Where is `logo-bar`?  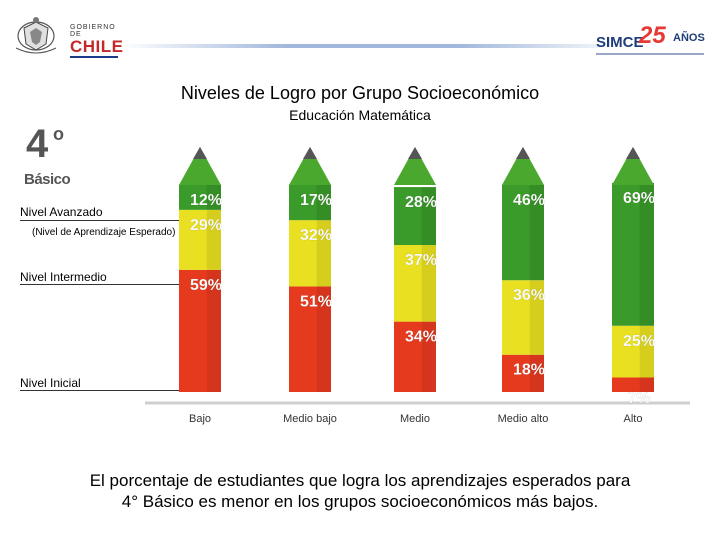
logo-bar is located at coordinates (94, 57).